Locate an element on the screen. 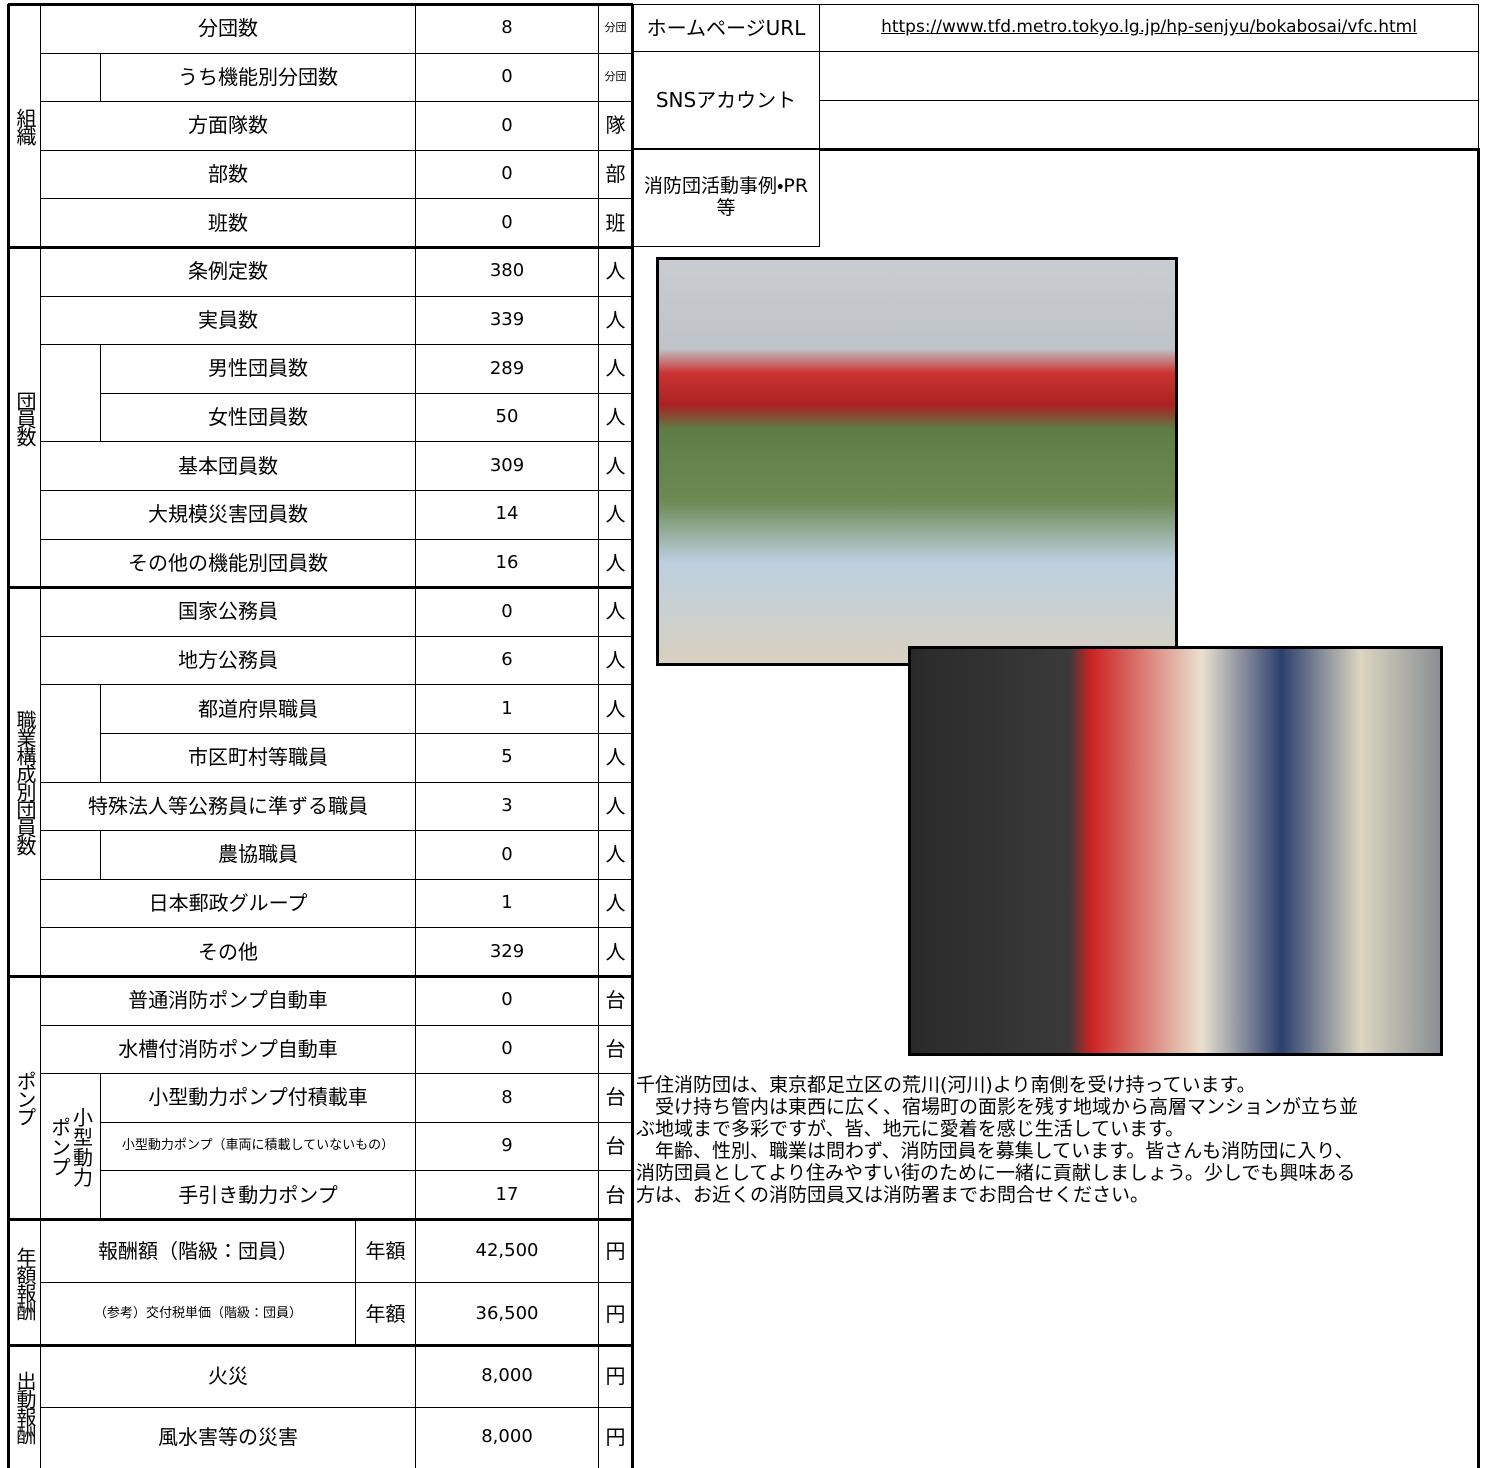 This screenshot has width=1486, height=1468. item-label: 農協職員 is located at coordinates (258, 855).